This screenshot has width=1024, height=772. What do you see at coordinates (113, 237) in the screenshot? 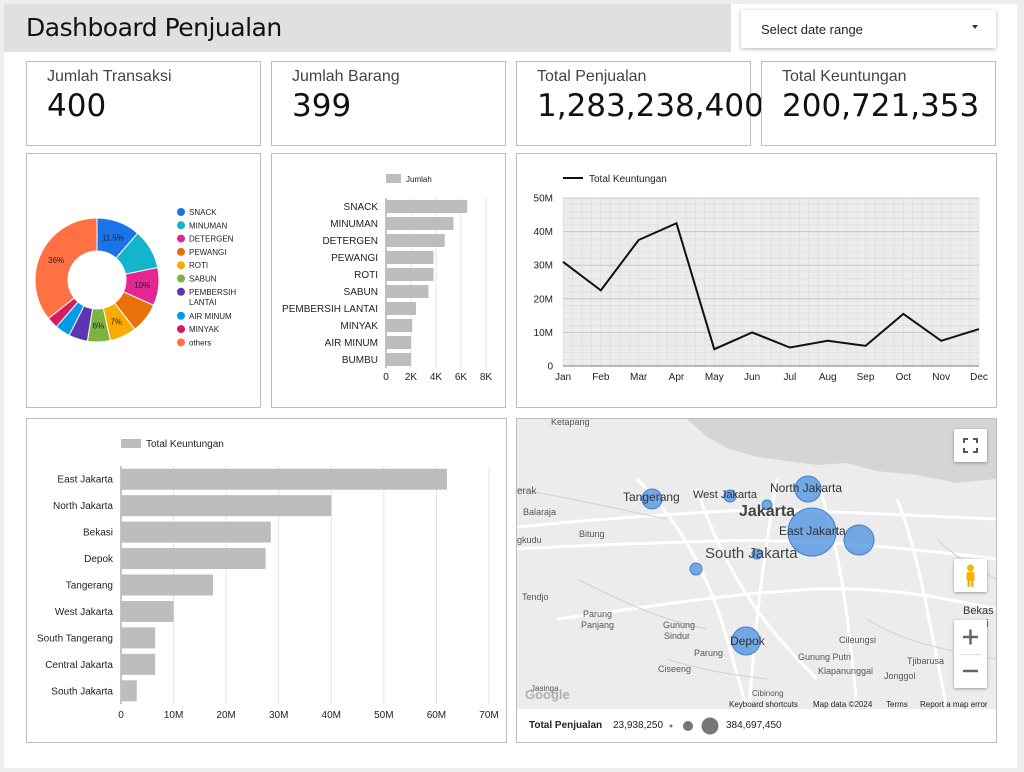
I see `donut-data-label: 11.5%` at bounding box center [113, 237].